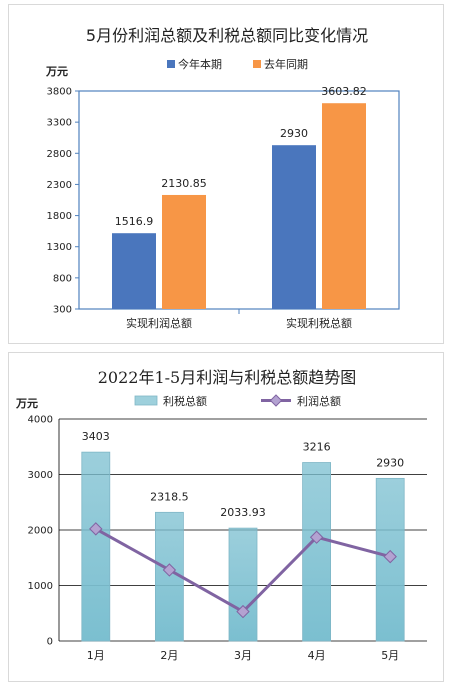 The height and width of the screenshot is (686, 458). What do you see at coordinates (317, 655) in the screenshot?
I see `x-tick-label: 4月` at bounding box center [317, 655].